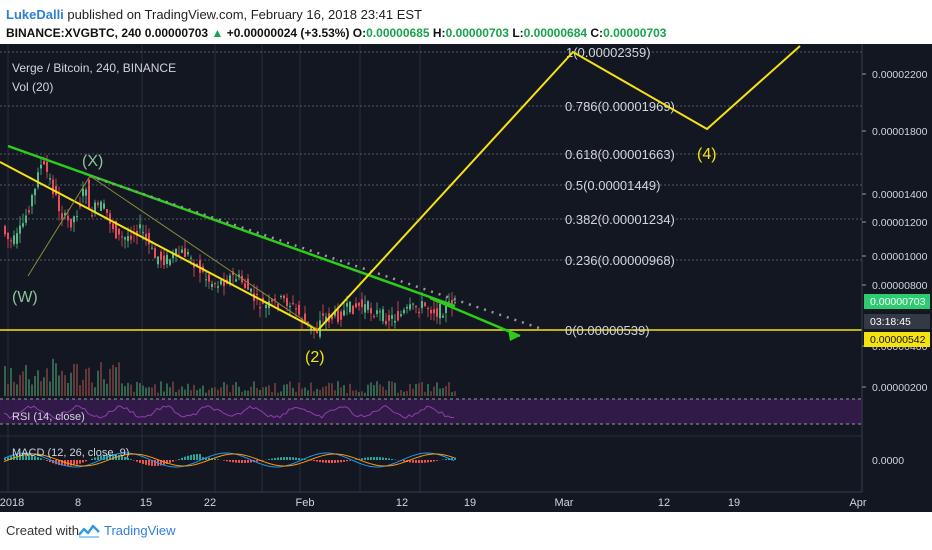 This screenshot has height=550, width=932. I want to click on close-label: C:, so click(597, 33).